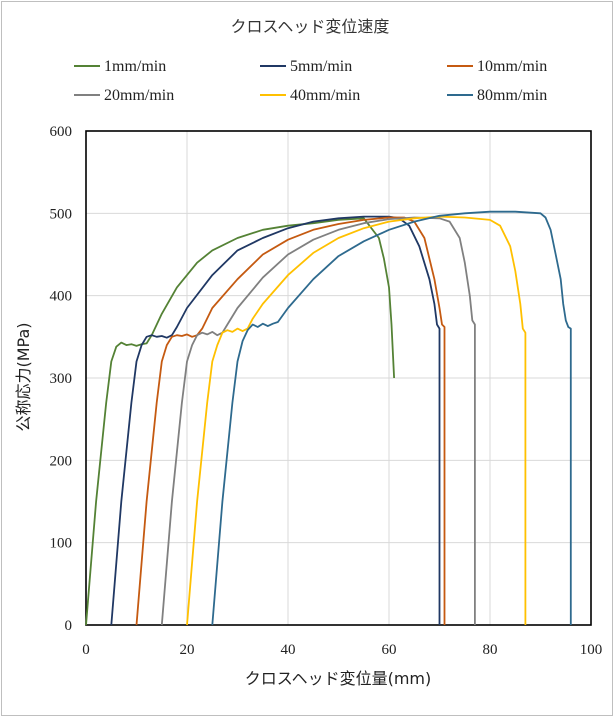 This screenshot has height=721, width=616. What do you see at coordinates (325, 95) in the screenshot?
I see `legend-label: 40mm/min` at bounding box center [325, 95].